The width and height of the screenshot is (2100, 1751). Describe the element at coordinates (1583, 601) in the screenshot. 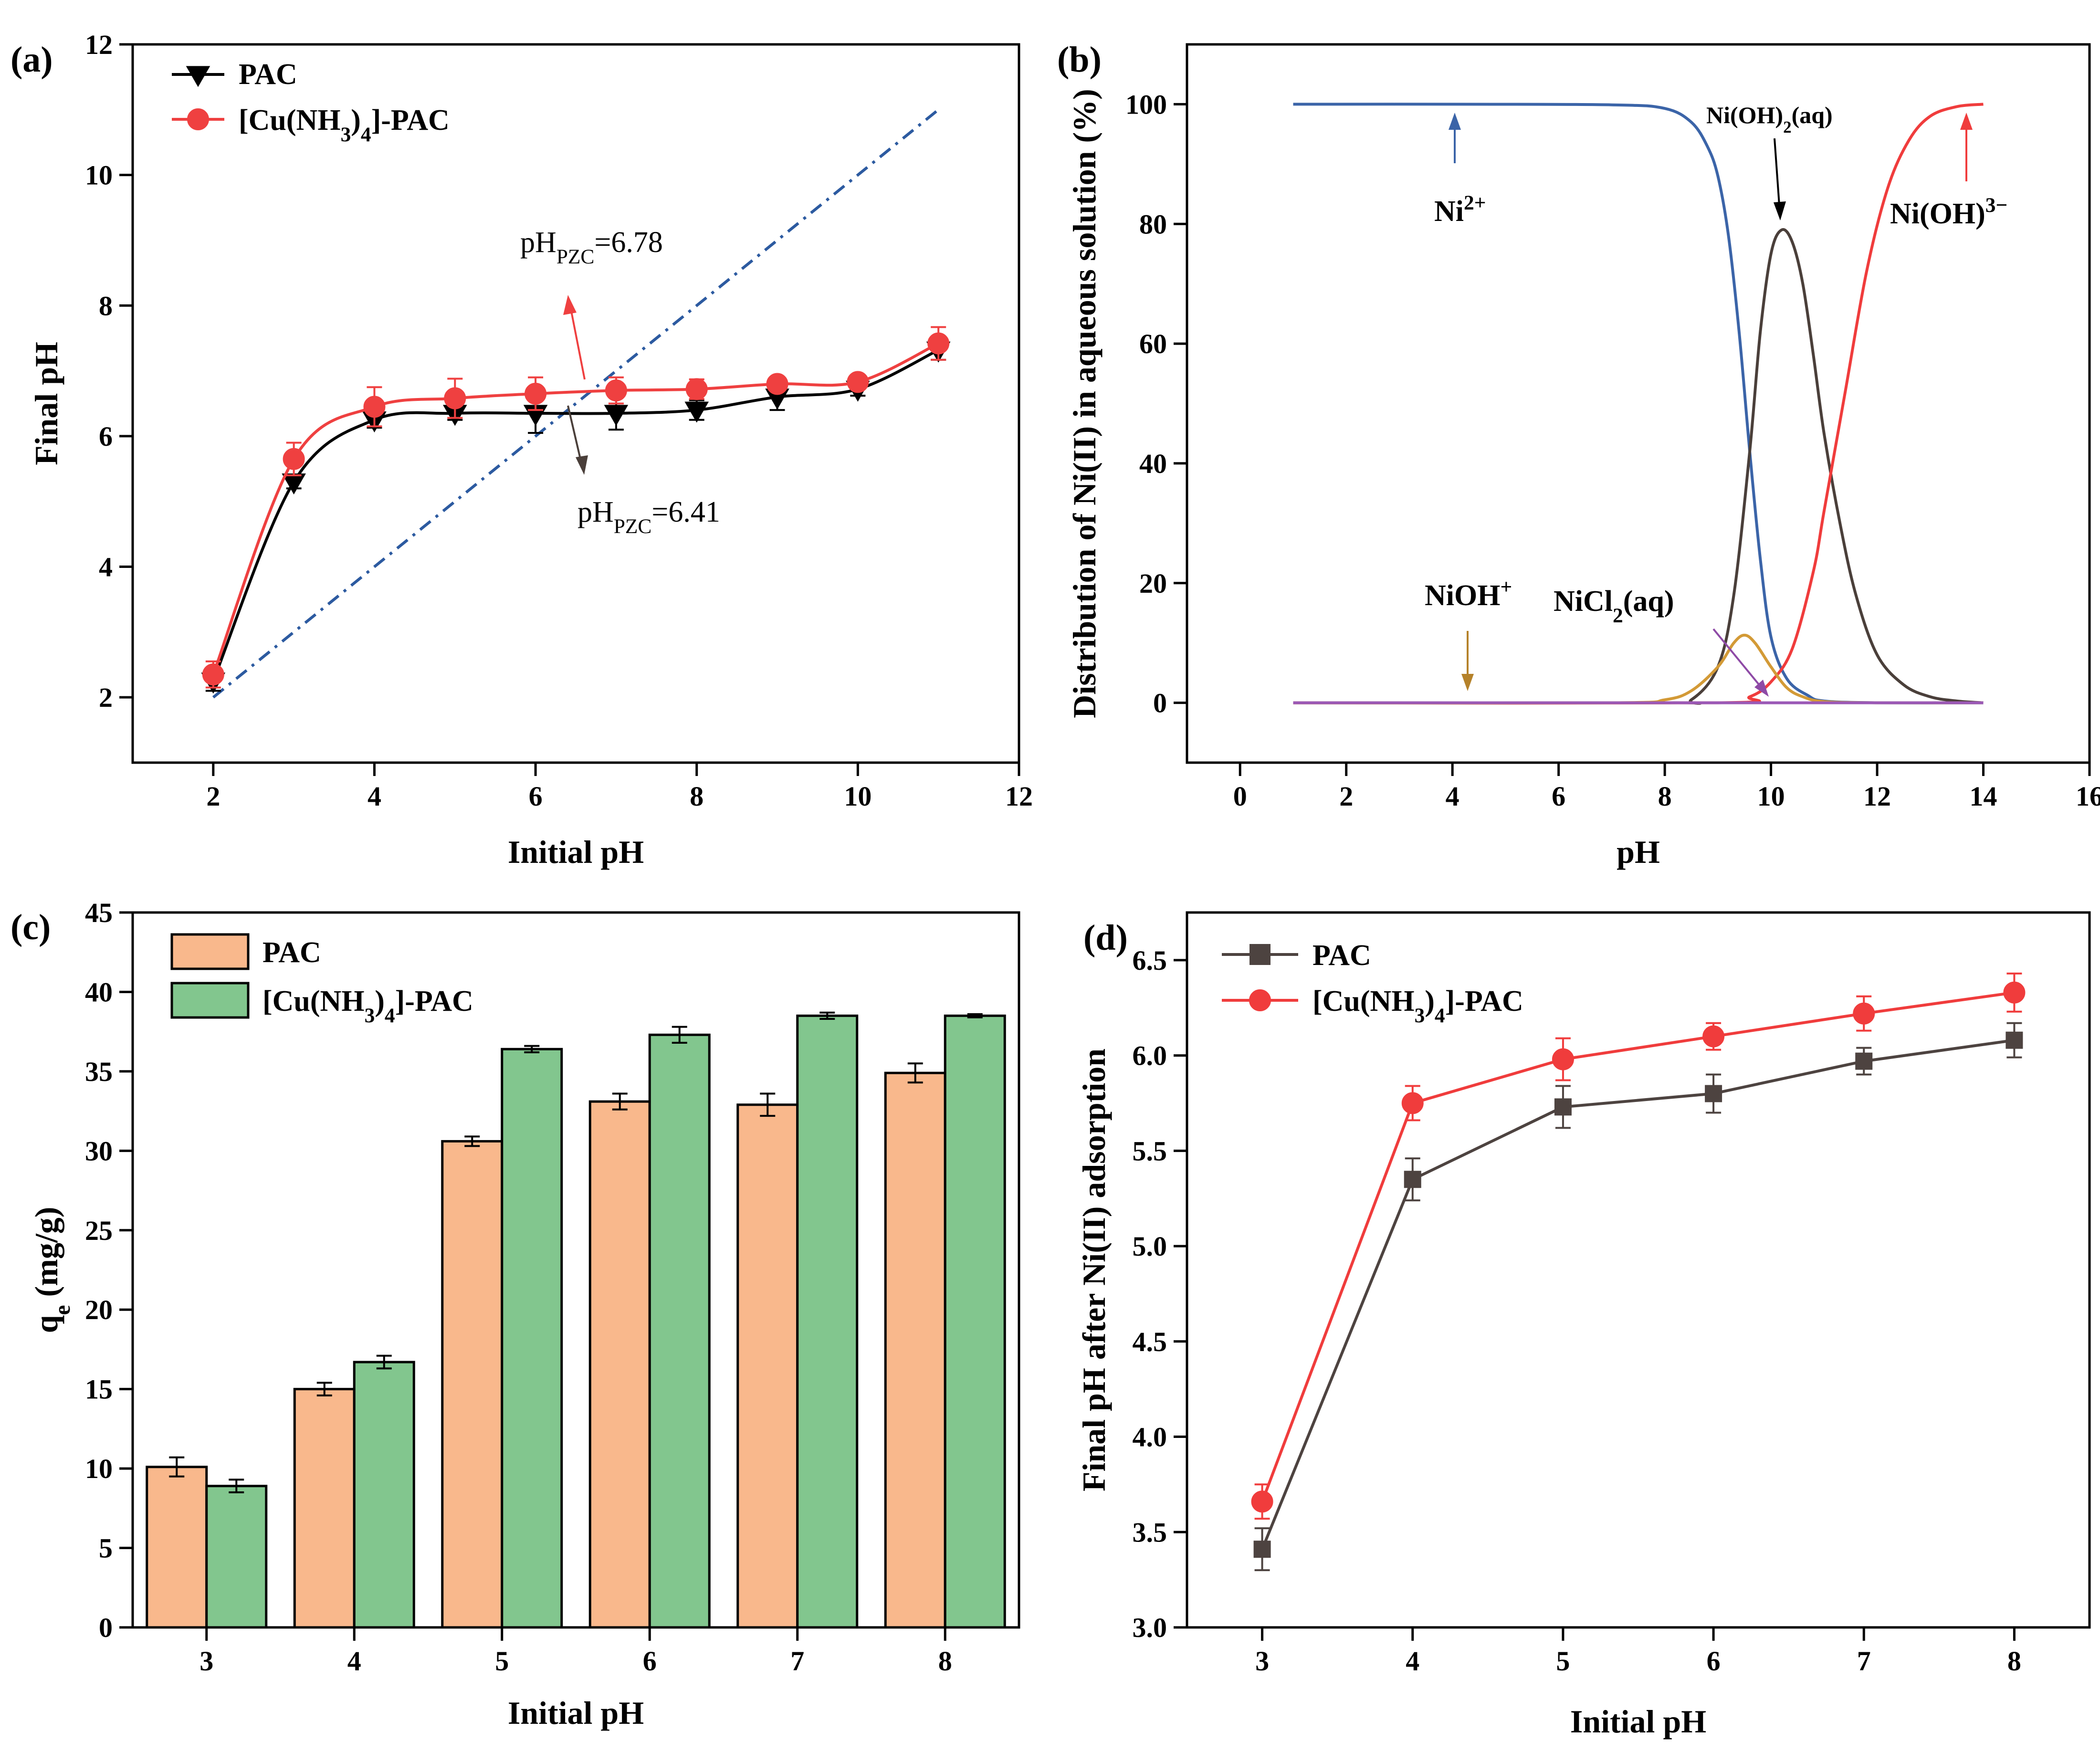

I see `nicl2-base: NiCl` at that location.